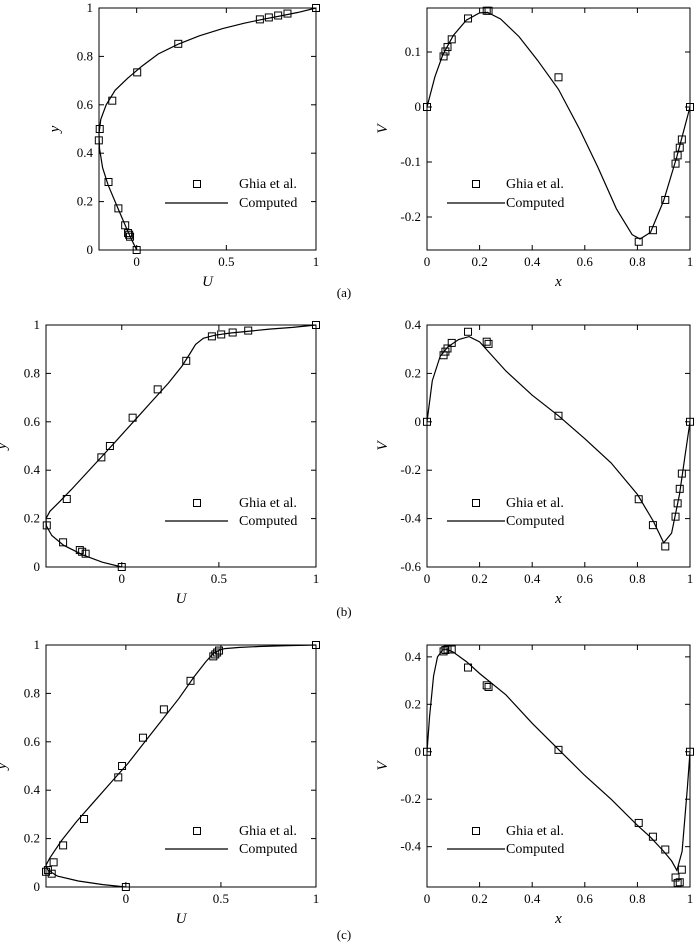  I want to click on y-tick-label: 0, so click(37, 566).